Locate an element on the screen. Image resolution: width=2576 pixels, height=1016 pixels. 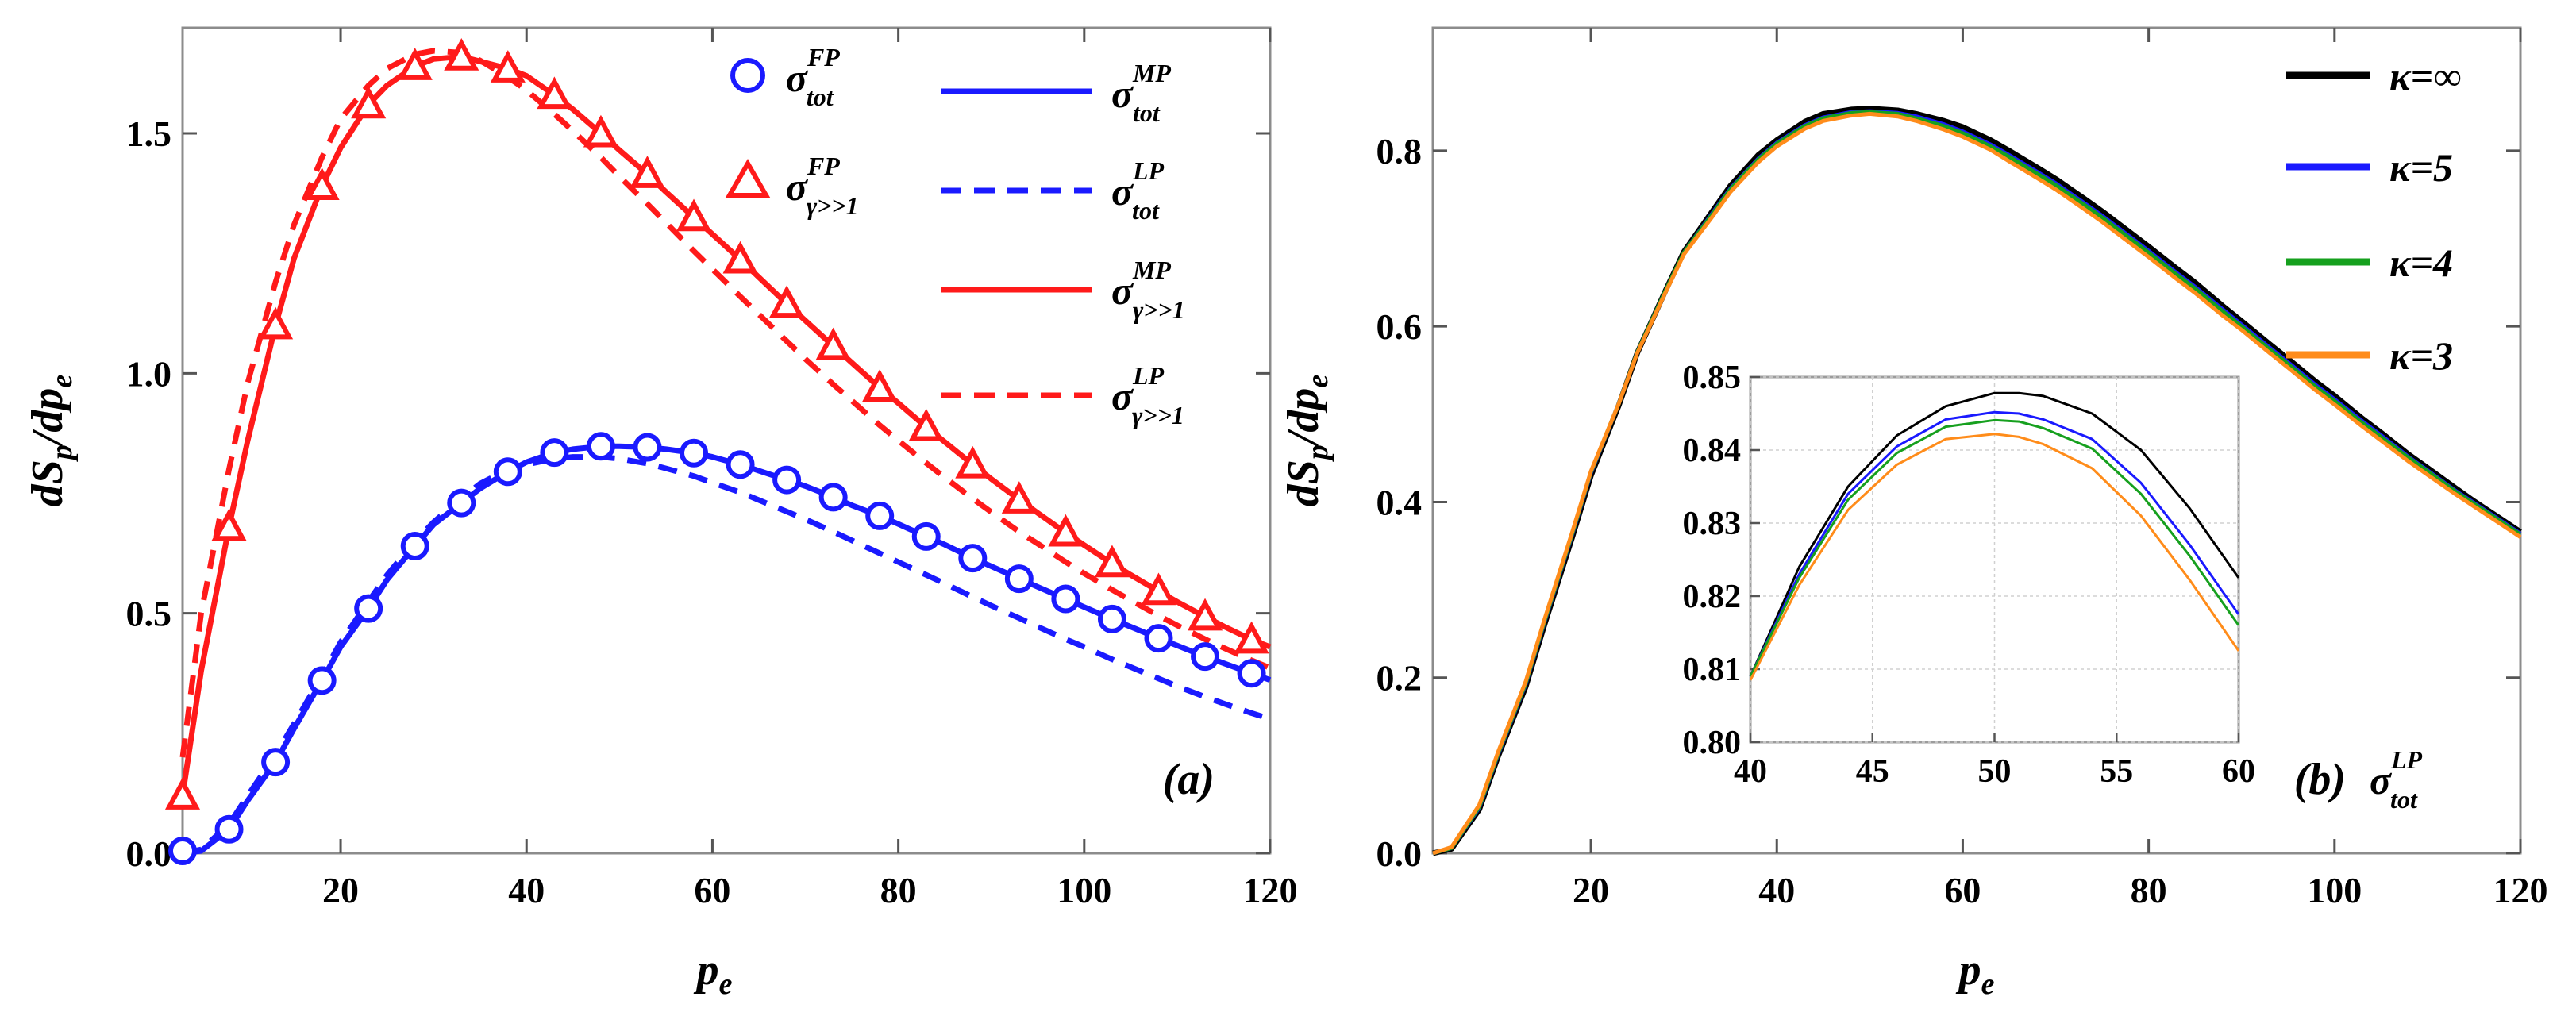
legend-kappa-3: κ=3 is located at coordinates (2421, 355).